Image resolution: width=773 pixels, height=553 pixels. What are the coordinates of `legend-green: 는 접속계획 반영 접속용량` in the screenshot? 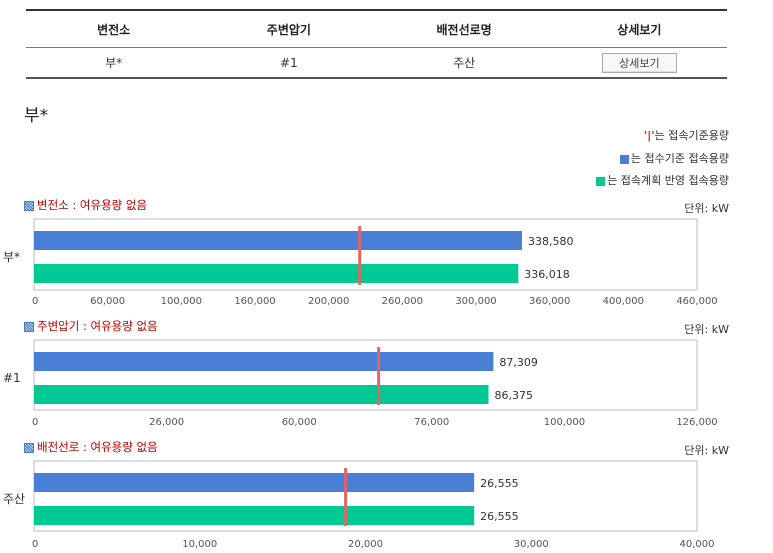 It's located at (662, 180).